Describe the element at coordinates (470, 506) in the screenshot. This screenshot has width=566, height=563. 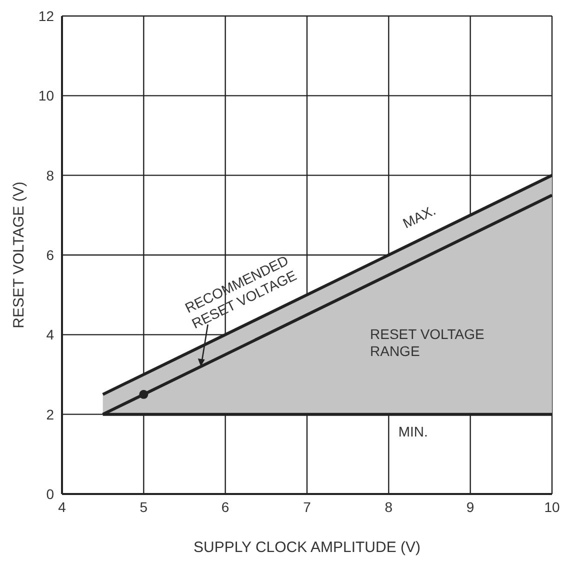
I see `x-tick-label: 9` at that location.